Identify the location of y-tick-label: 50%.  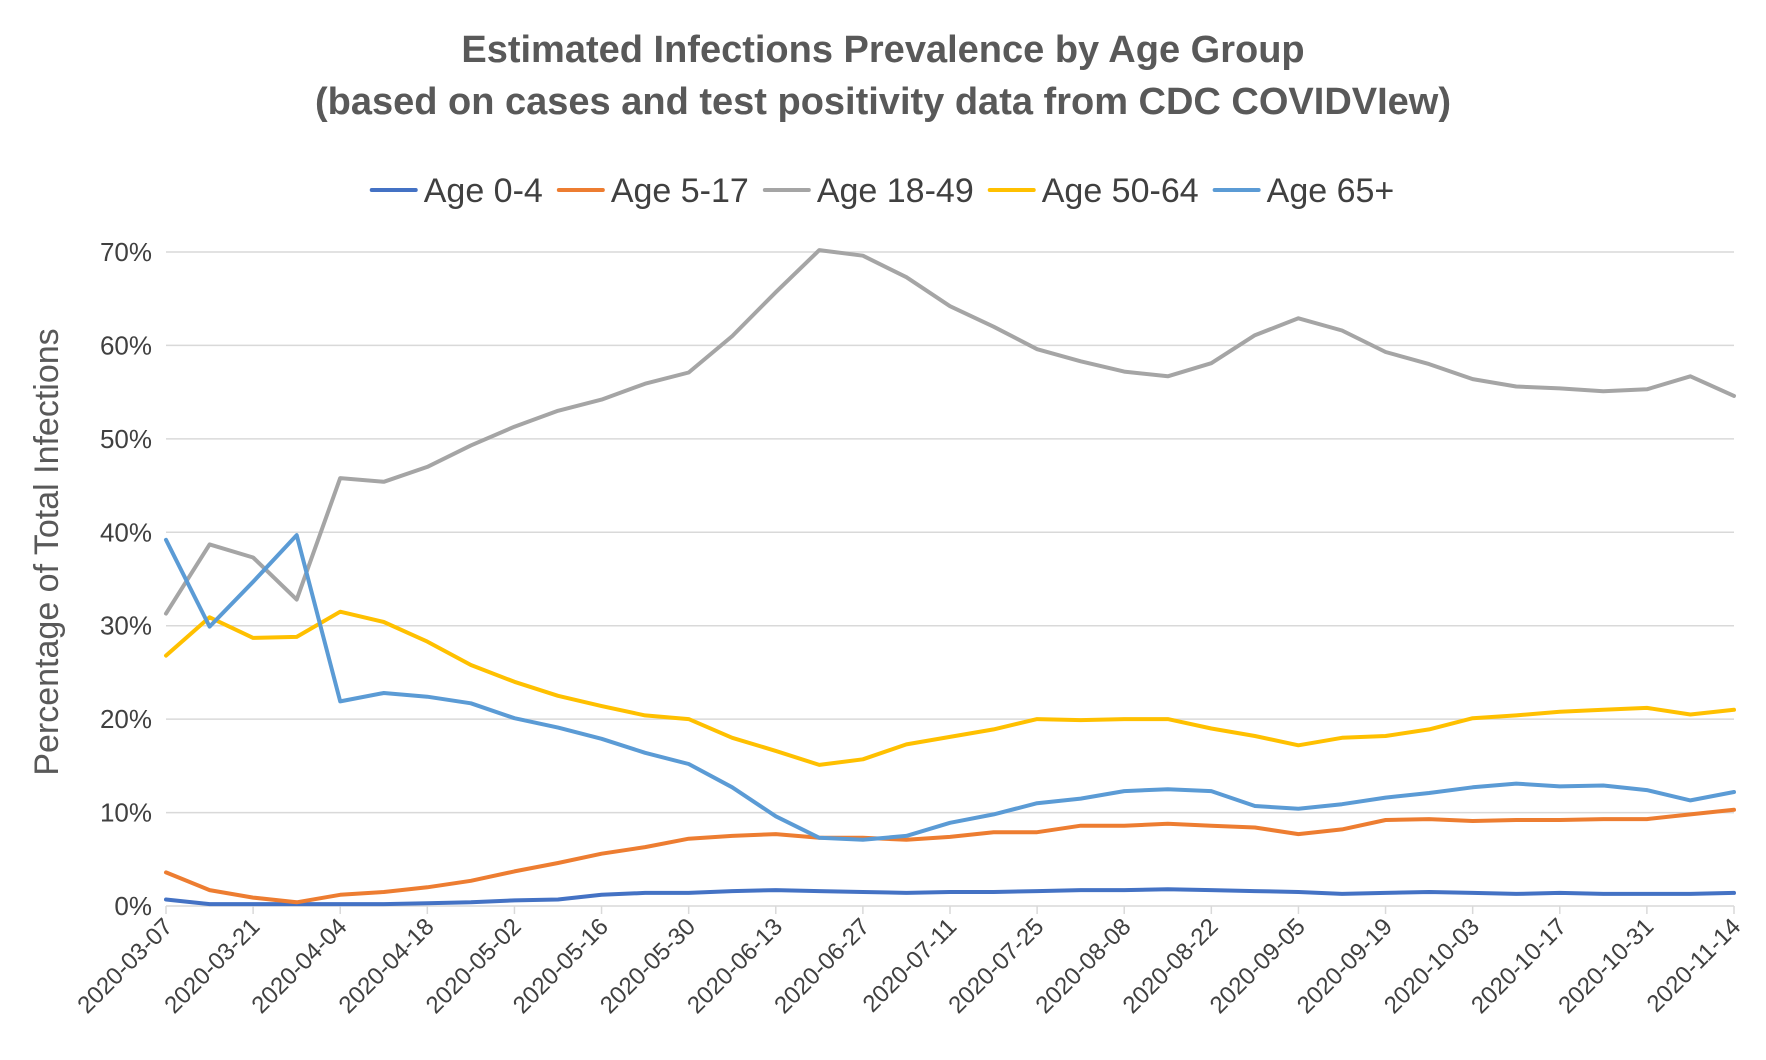
(126, 439).